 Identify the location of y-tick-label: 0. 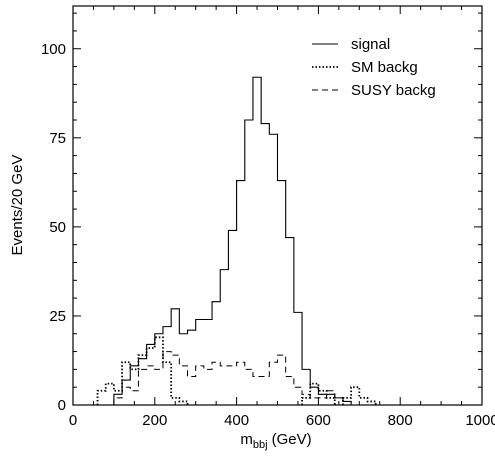
(62, 405).